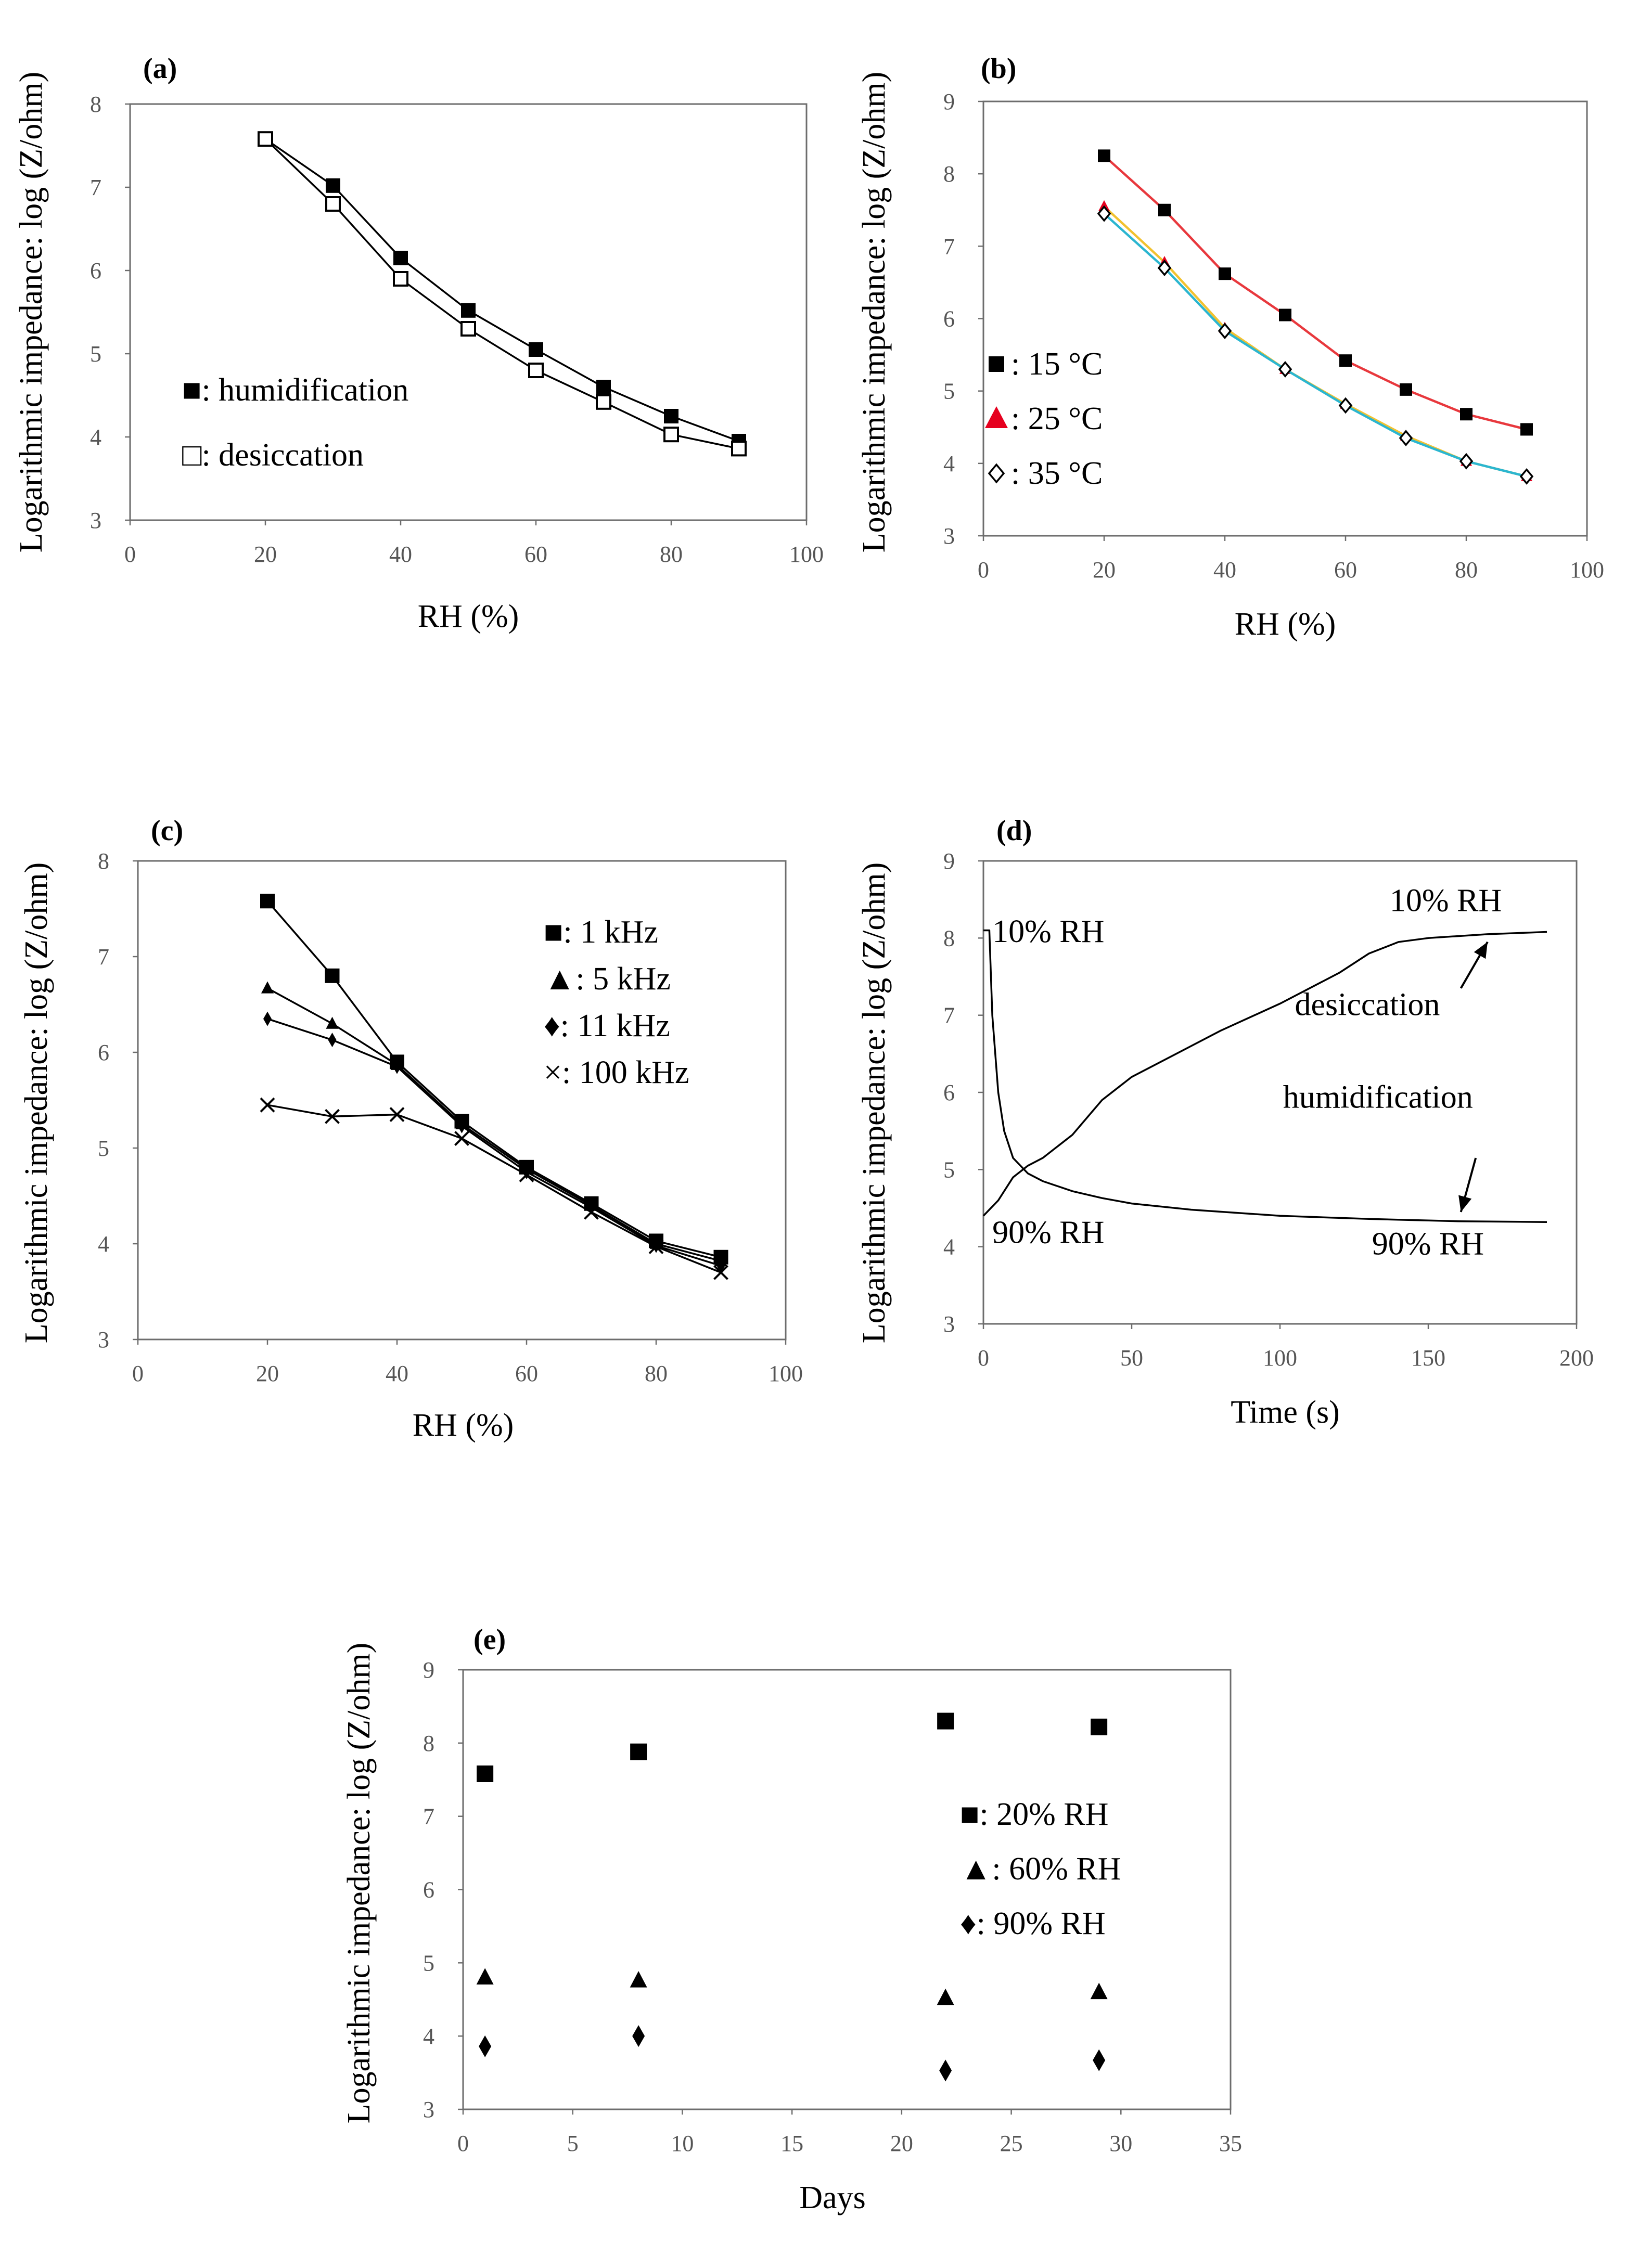  Describe the element at coordinates (832, 2197) in the screenshot. I see `x-axis-title: Days` at that location.